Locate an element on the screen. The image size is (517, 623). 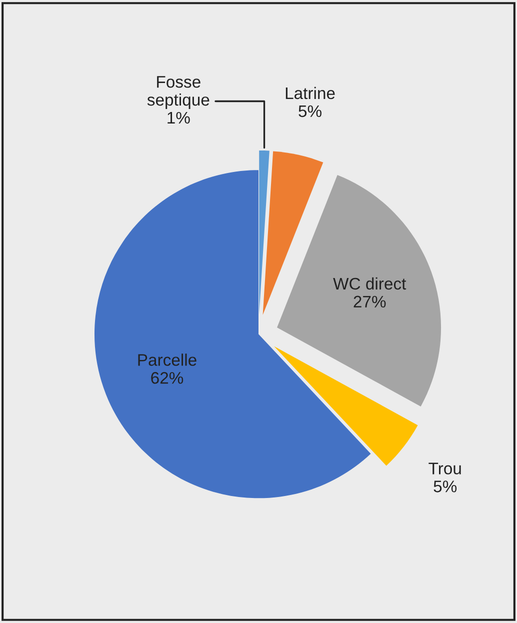
data-label: 1% is located at coordinates (179, 118).